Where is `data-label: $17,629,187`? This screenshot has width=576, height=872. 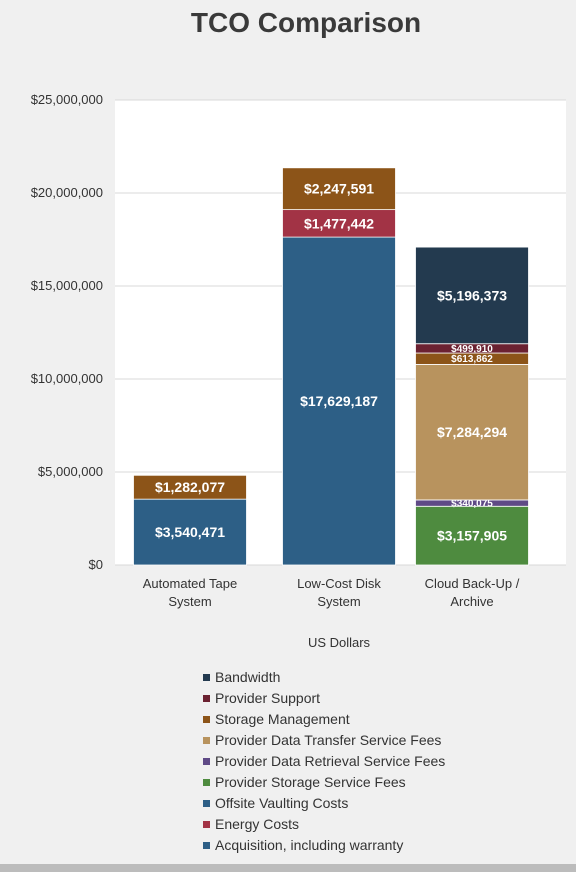 data-label: $17,629,187 is located at coordinates (339, 401).